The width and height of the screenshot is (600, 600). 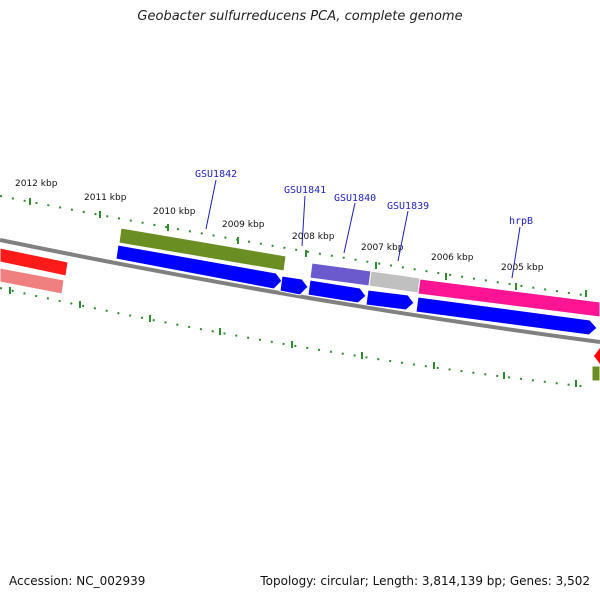 What do you see at coordinates (36, 184) in the screenshot?
I see `kbp-label-2012: 2012 kbp` at bounding box center [36, 184].